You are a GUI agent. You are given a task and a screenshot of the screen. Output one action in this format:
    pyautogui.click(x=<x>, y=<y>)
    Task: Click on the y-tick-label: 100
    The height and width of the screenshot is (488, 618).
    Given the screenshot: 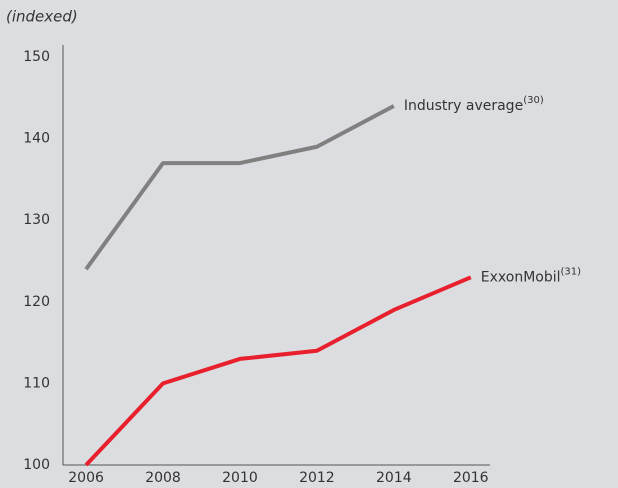 What is the action you would take?
    pyautogui.click(x=36, y=465)
    